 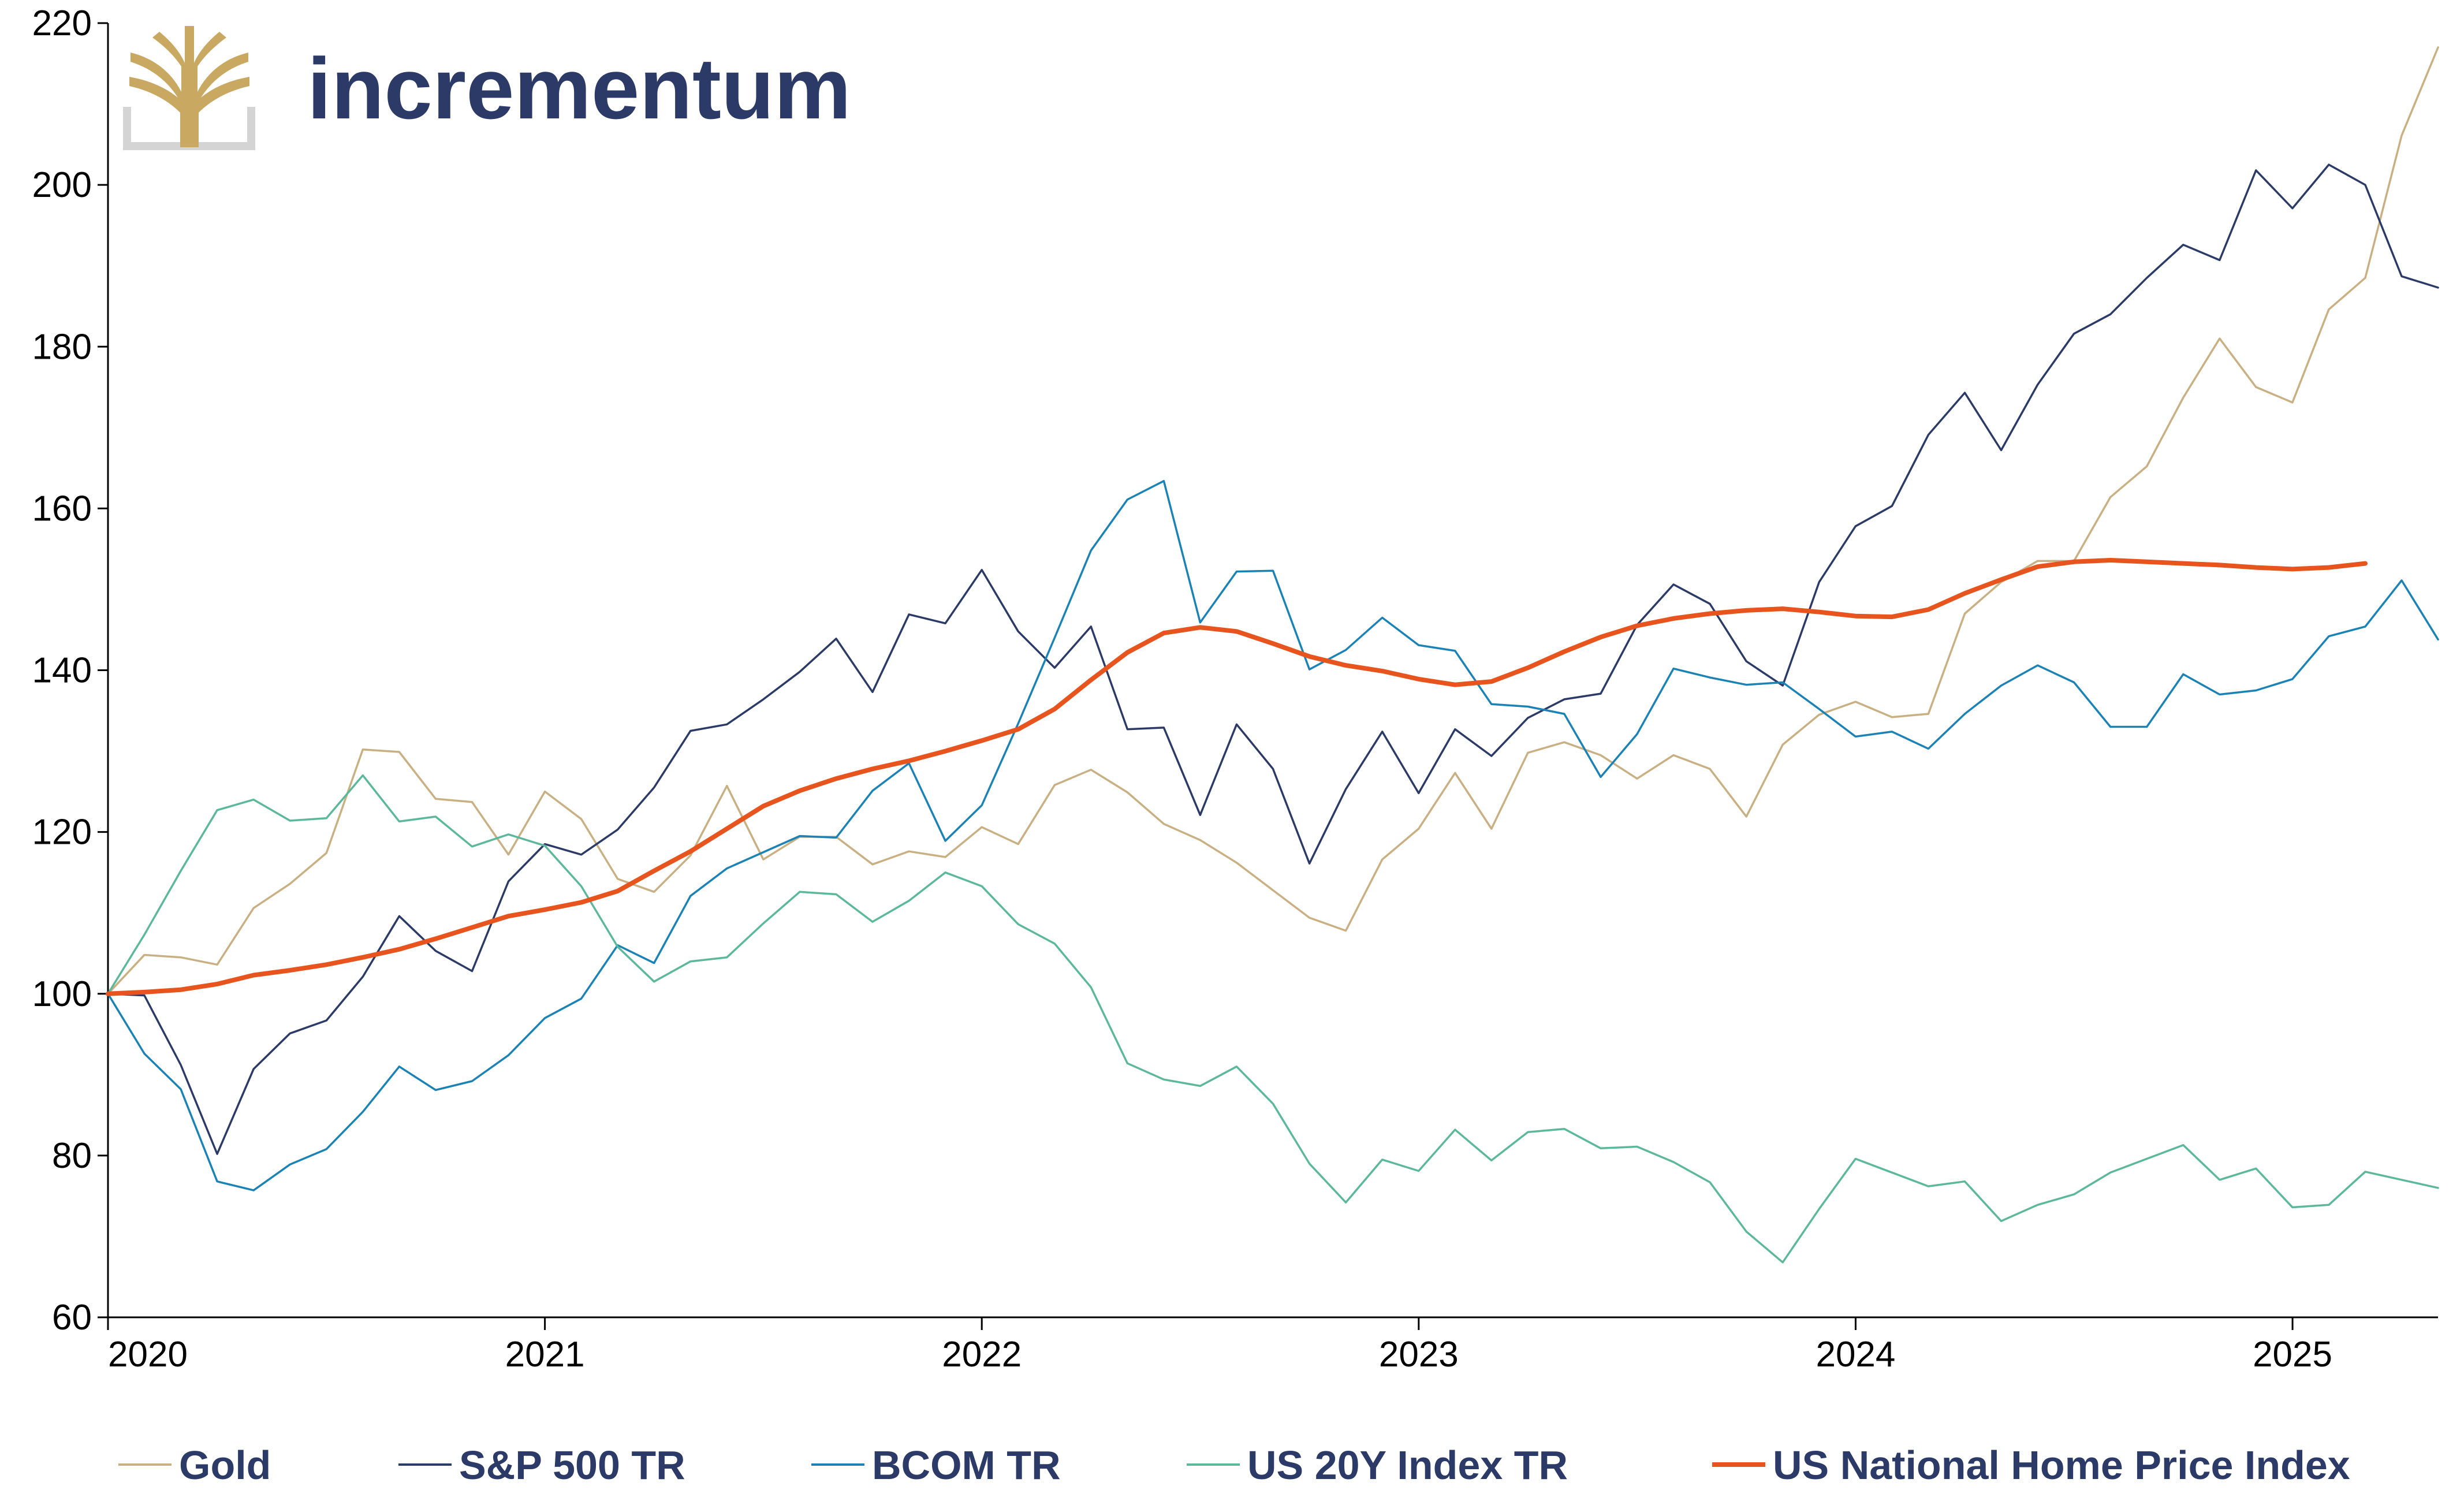 What do you see at coordinates (62, 508) in the screenshot?
I see `y-tick-label: 160` at bounding box center [62, 508].